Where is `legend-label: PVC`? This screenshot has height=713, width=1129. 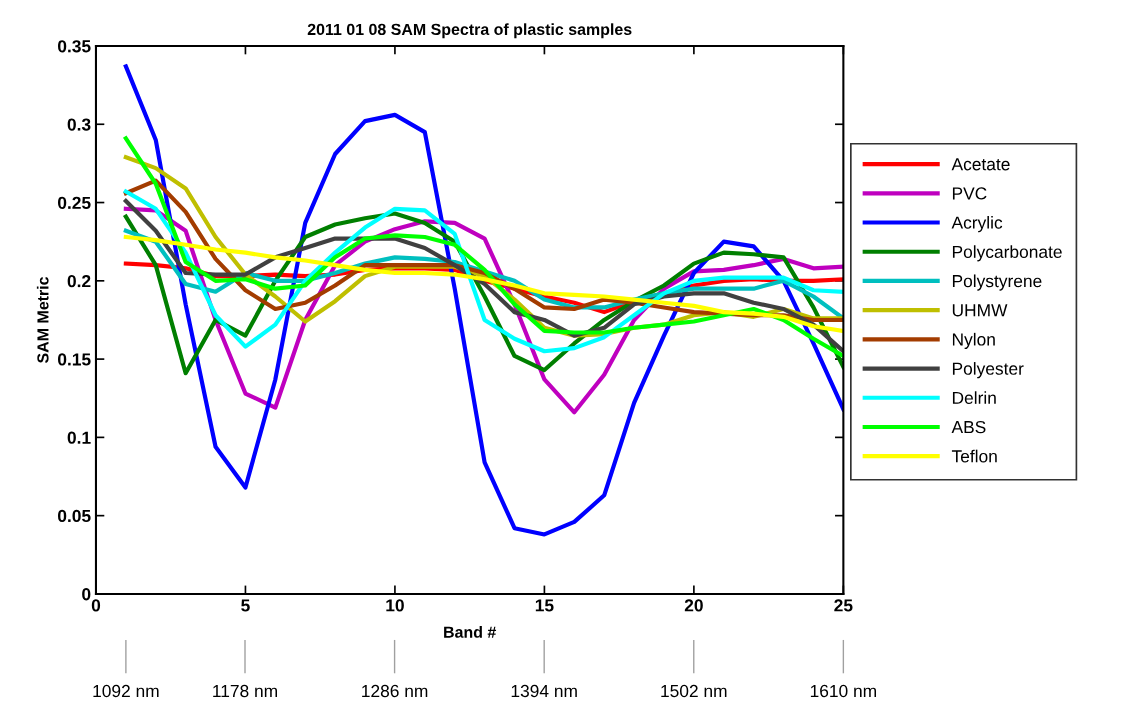
legend-label: PVC is located at coordinates (969, 193).